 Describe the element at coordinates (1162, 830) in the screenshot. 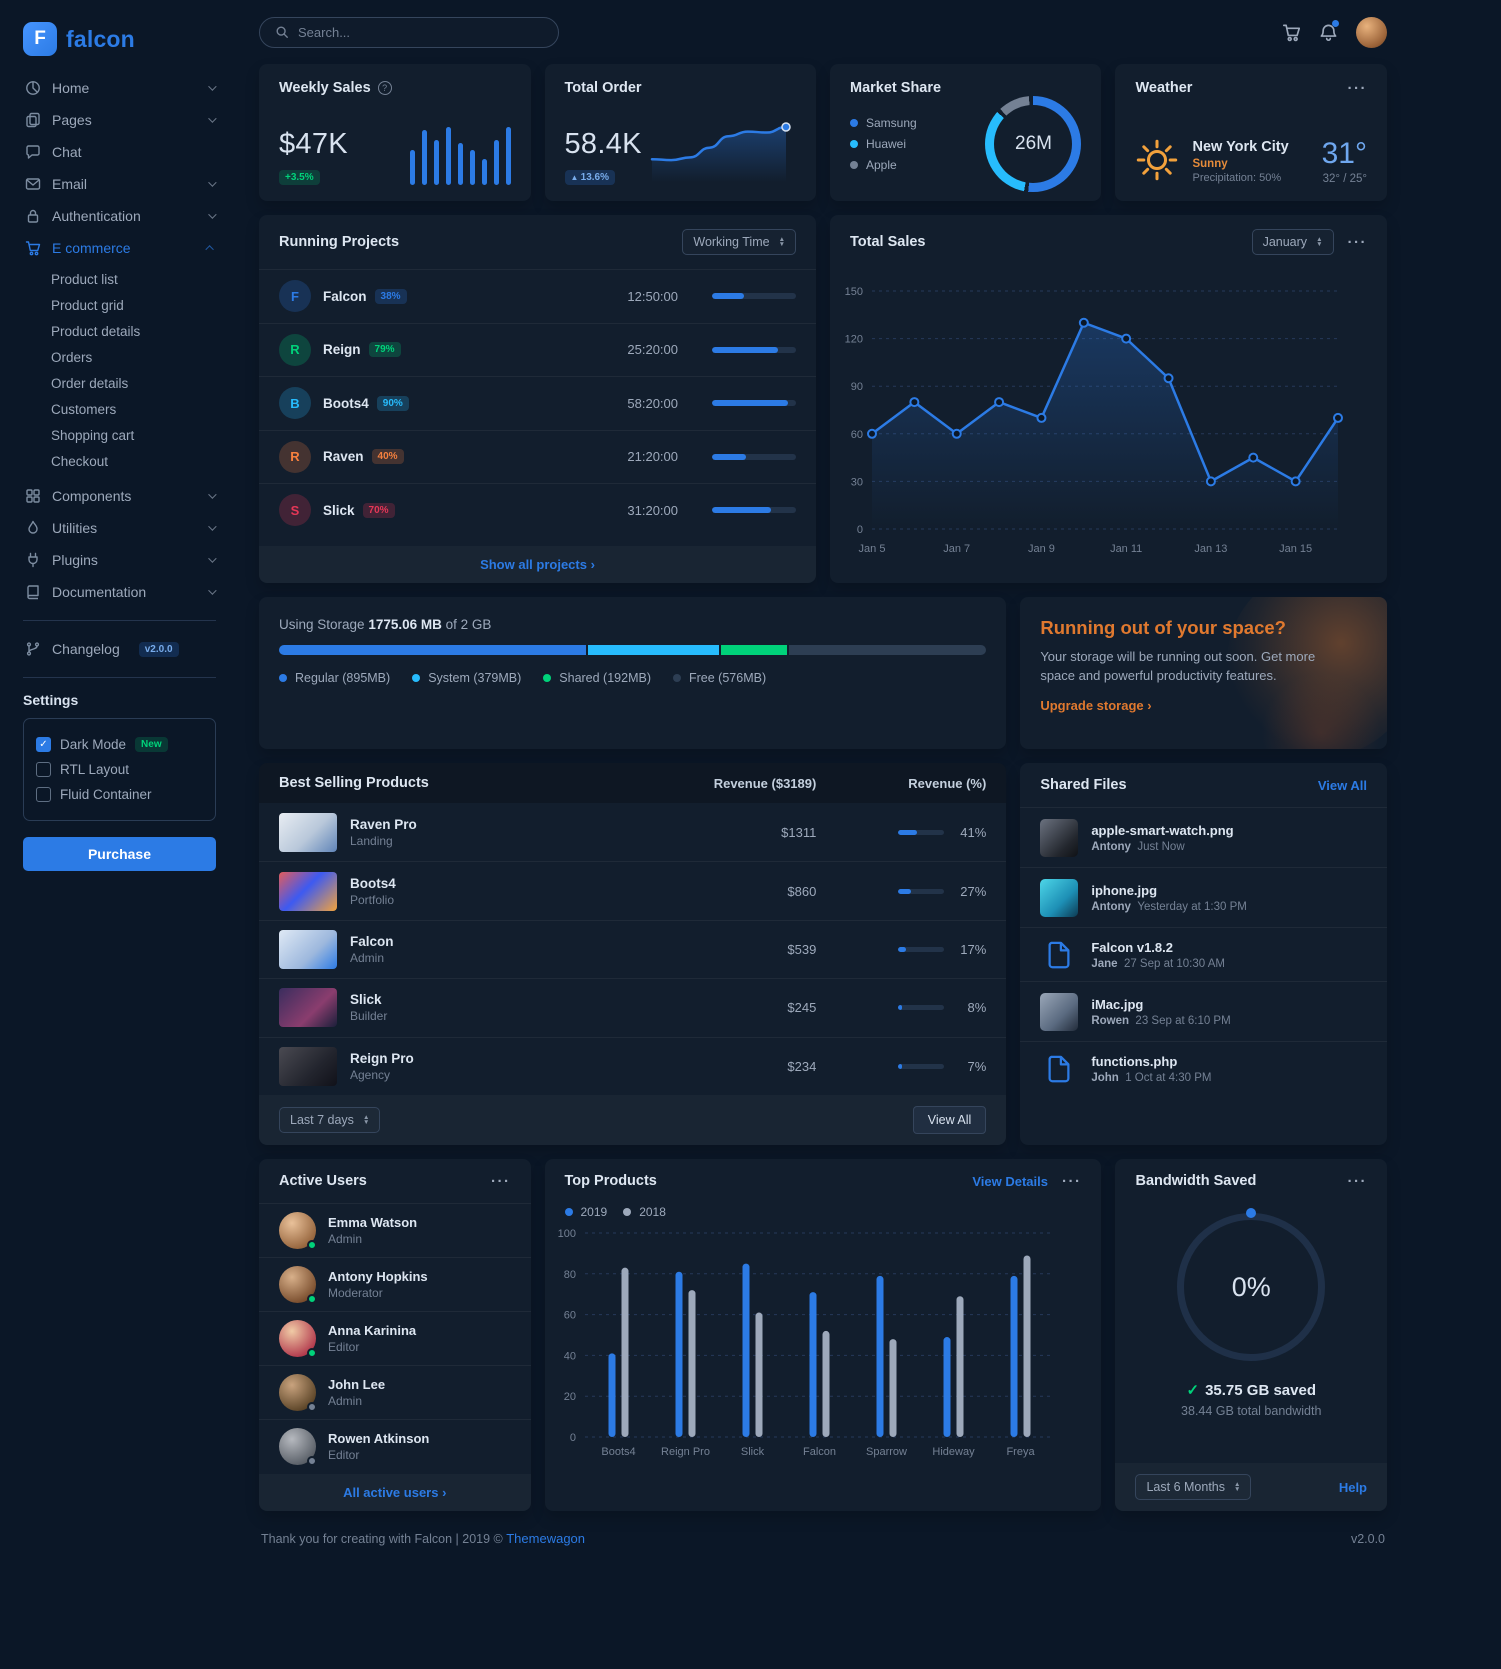

I see `file-name: apple-smart-watch.png` at that location.